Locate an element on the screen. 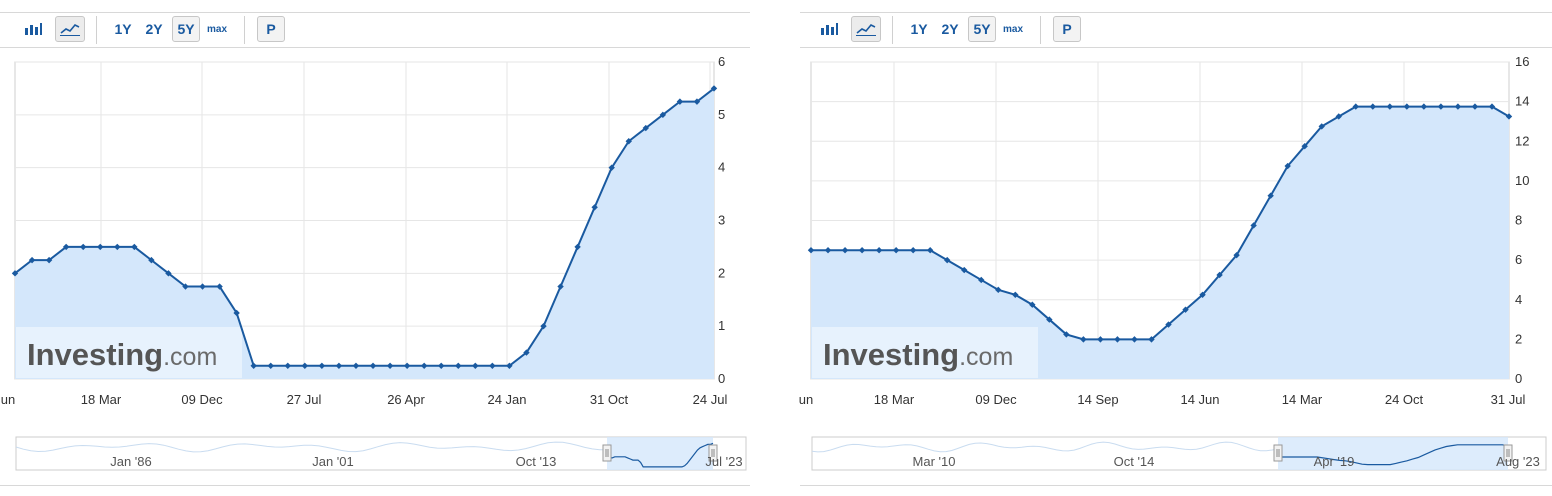 The image size is (1552, 496). y-tick-label: 3 is located at coordinates (721, 220).